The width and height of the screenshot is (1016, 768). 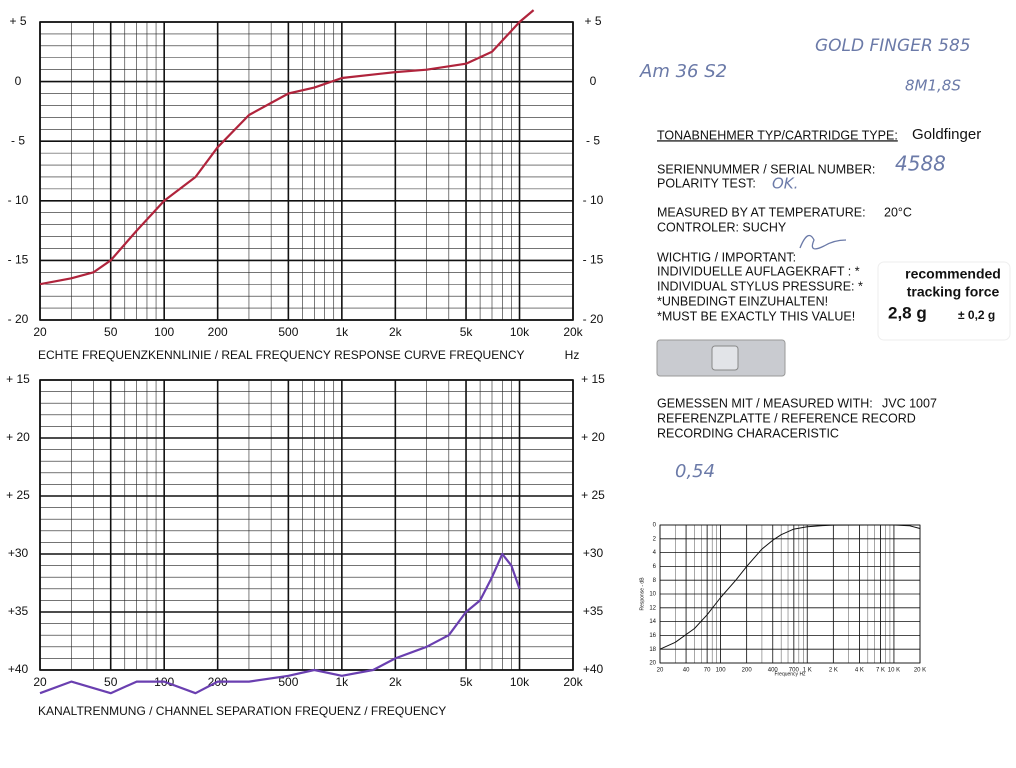 I want to click on handwritten-name: GOLD FINGER 585, so click(x=893, y=46).